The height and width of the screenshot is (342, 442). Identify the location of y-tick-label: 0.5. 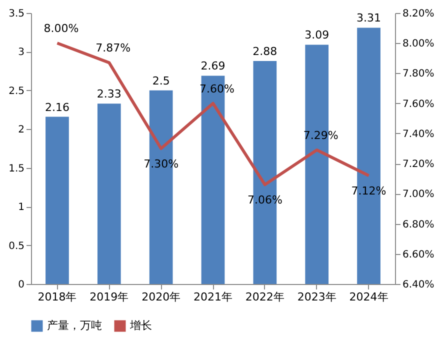
(16, 246).